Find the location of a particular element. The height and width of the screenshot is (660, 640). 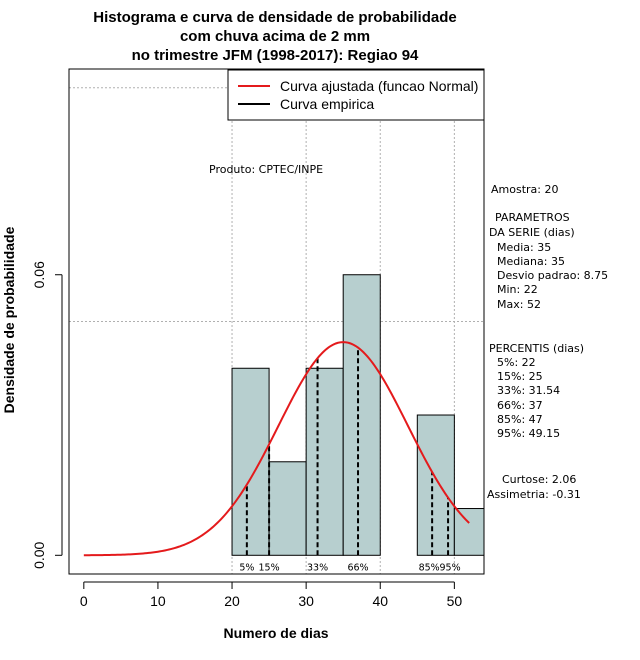

stat-assimetria: Assimetria: -0.31 is located at coordinates (534, 494).